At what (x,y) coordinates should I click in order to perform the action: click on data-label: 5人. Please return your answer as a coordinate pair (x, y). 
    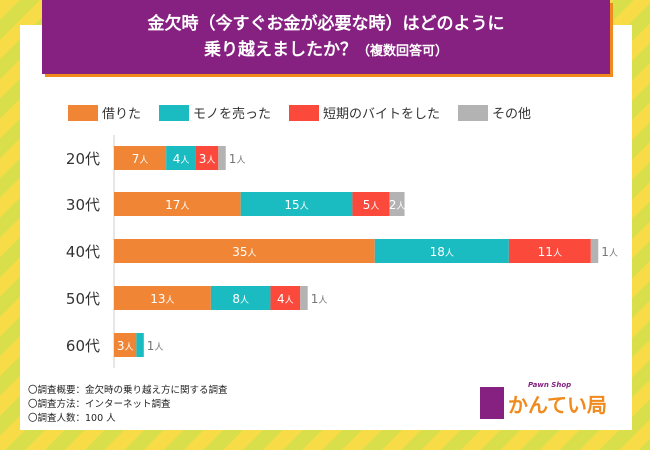
    Looking at the image, I should click on (371, 205).